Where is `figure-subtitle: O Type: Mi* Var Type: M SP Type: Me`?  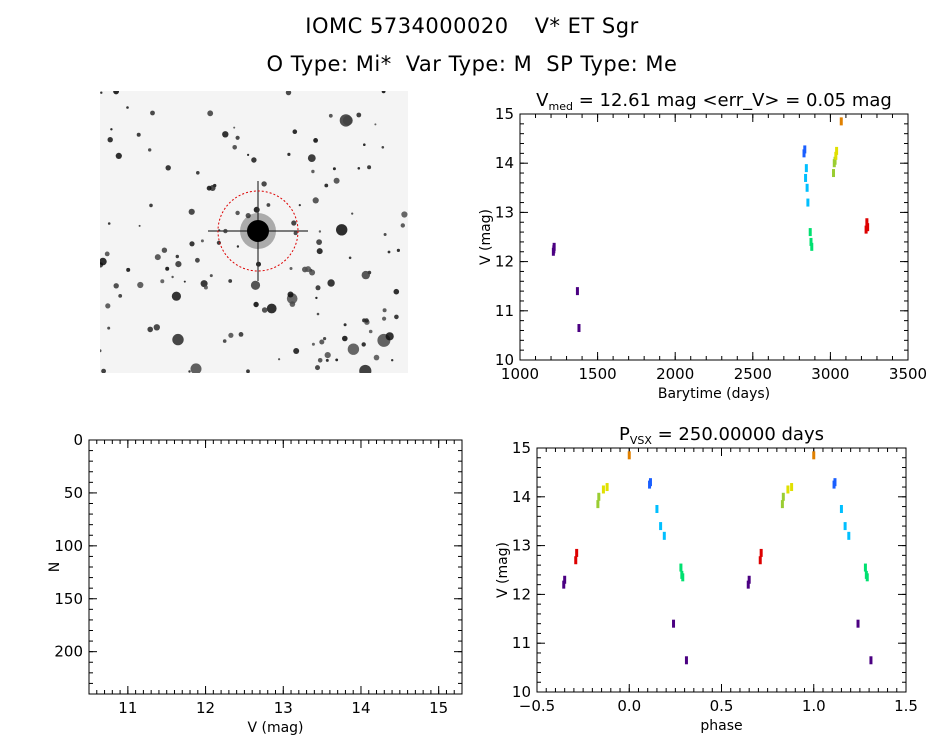 figure-subtitle: O Type: Mi* Var Type: M SP Type: Me is located at coordinates (472, 64).